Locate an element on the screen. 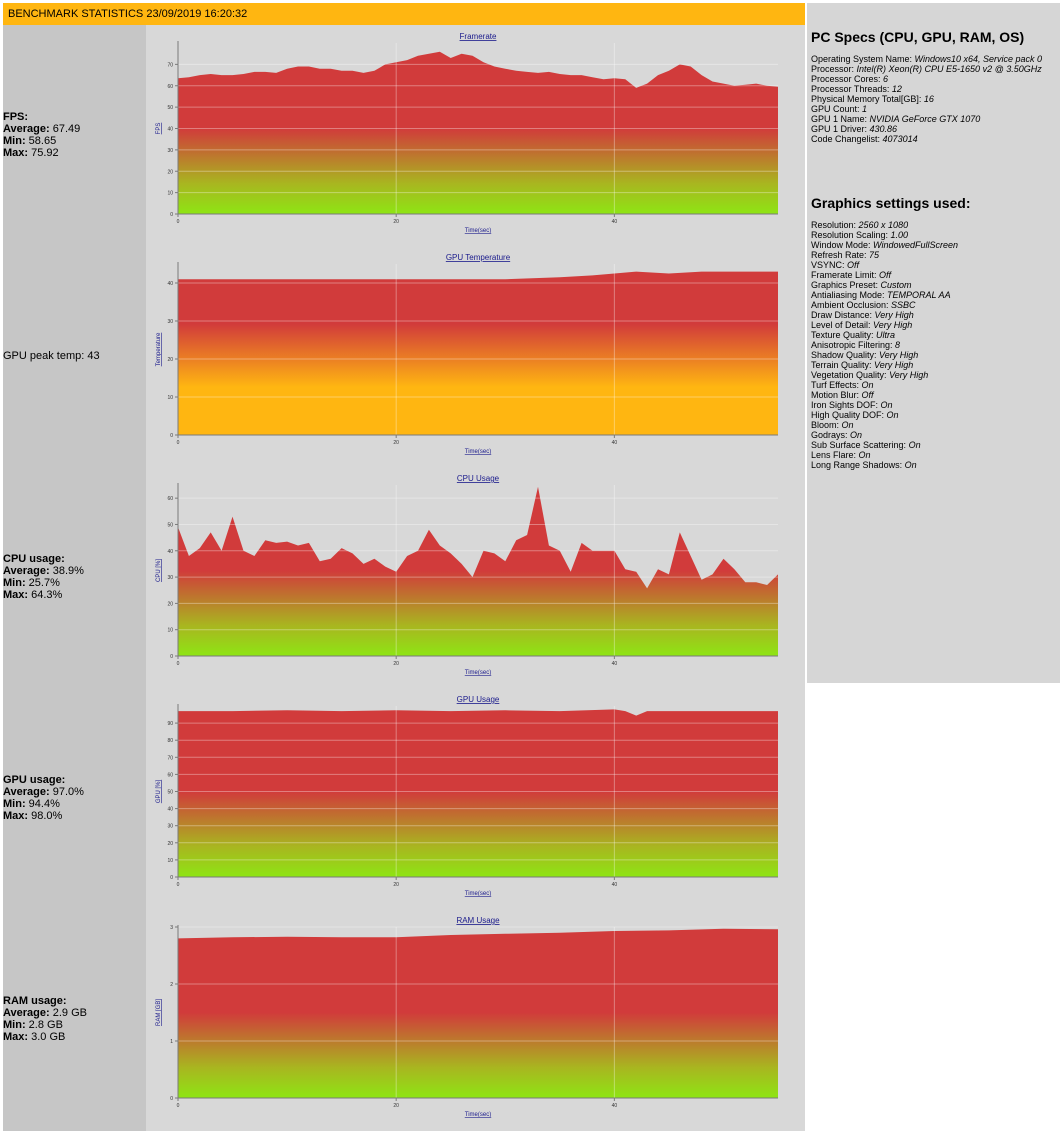  spec-key: GPU 1 Driver: is located at coordinates (840, 129).